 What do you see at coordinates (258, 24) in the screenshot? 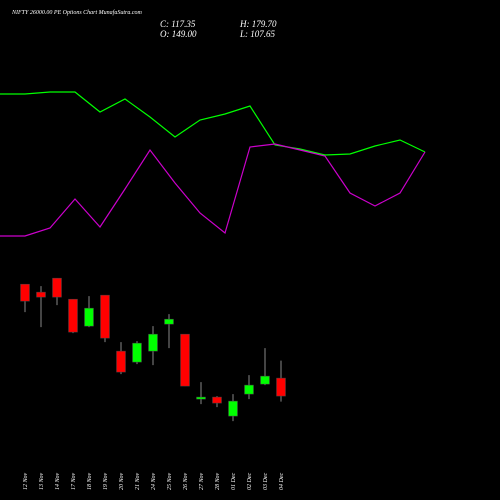
I see `high-label: H: 179.70` at bounding box center [258, 24].